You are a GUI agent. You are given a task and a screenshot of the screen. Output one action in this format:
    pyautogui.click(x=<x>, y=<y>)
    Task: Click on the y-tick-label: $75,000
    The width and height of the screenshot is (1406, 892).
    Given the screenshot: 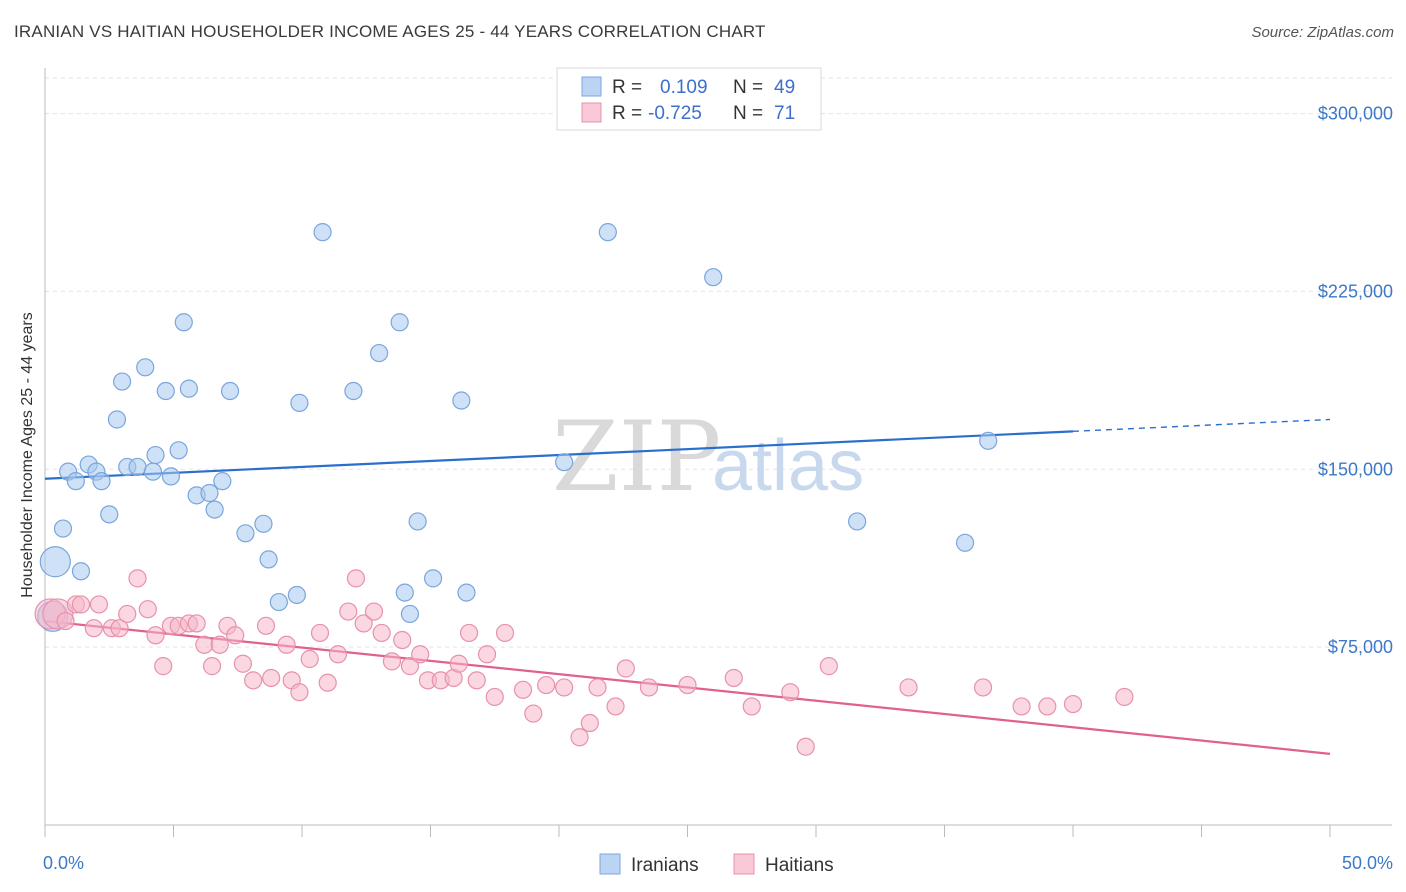 What is the action you would take?
    pyautogui.click(x=1360, y=647)
    